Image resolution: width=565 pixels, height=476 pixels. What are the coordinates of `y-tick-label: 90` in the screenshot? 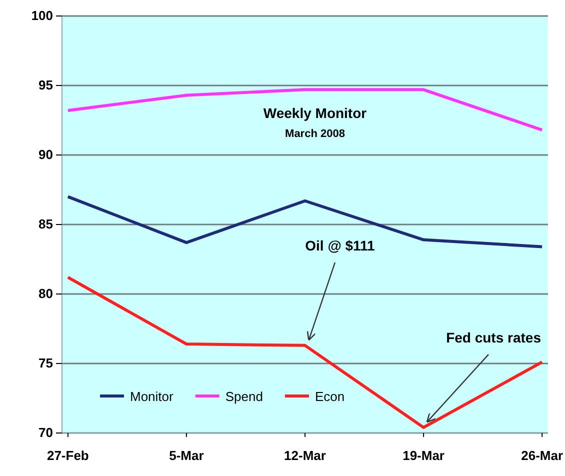 It's located at (45, 154).